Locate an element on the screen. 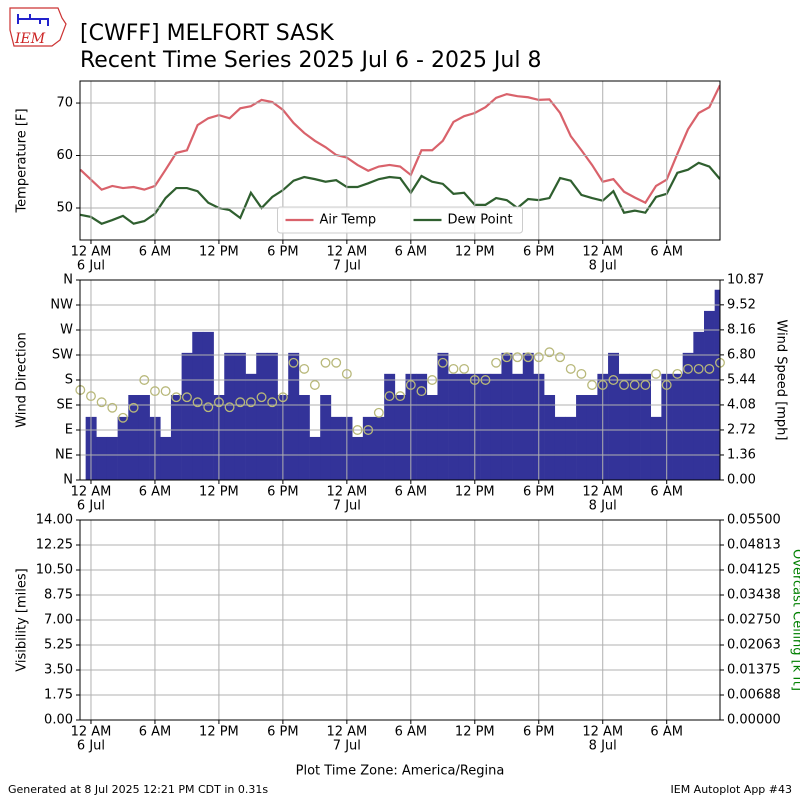 The image size is (800, 800). y-tick-label: SW is located at coordinates (62, 355).